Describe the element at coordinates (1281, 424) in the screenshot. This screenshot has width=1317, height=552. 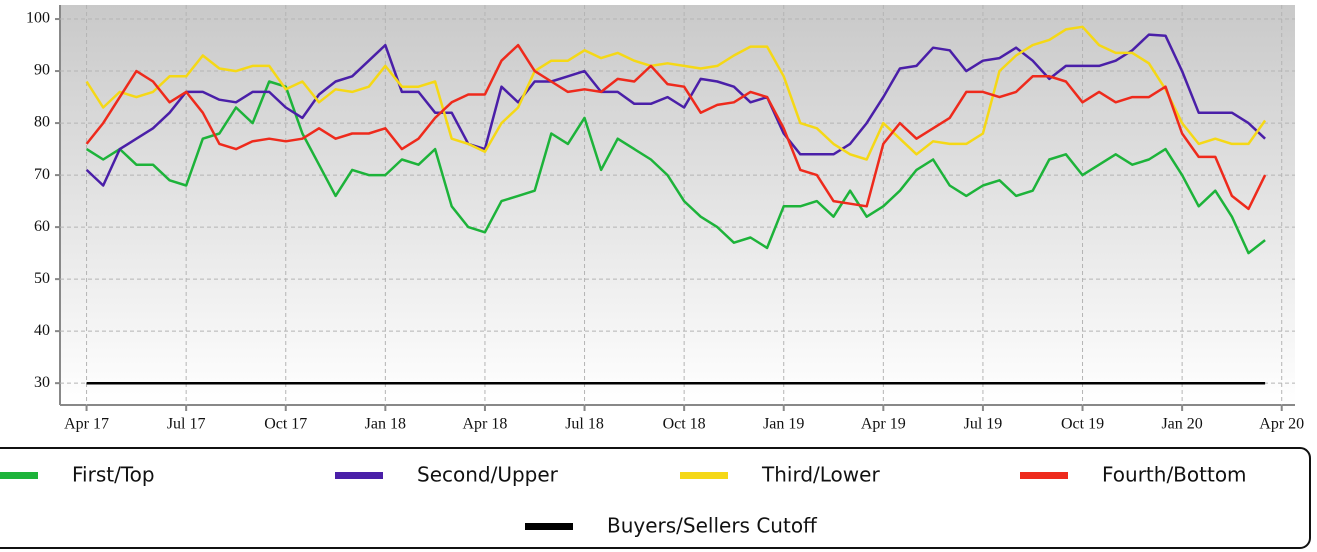
I see `x-tick-label: Apr 20` at that location.